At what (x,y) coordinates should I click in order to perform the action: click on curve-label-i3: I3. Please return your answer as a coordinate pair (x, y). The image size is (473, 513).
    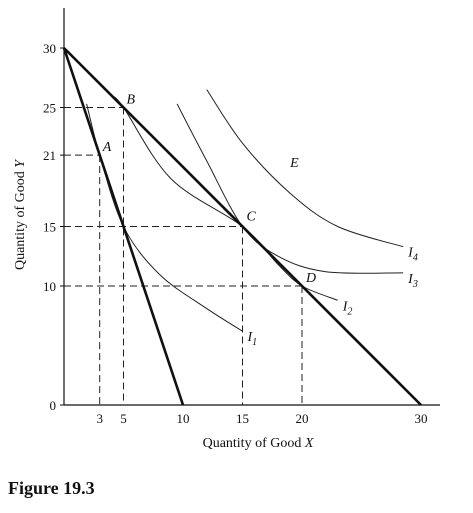
    Looking at the image, I should click on (412, 281).